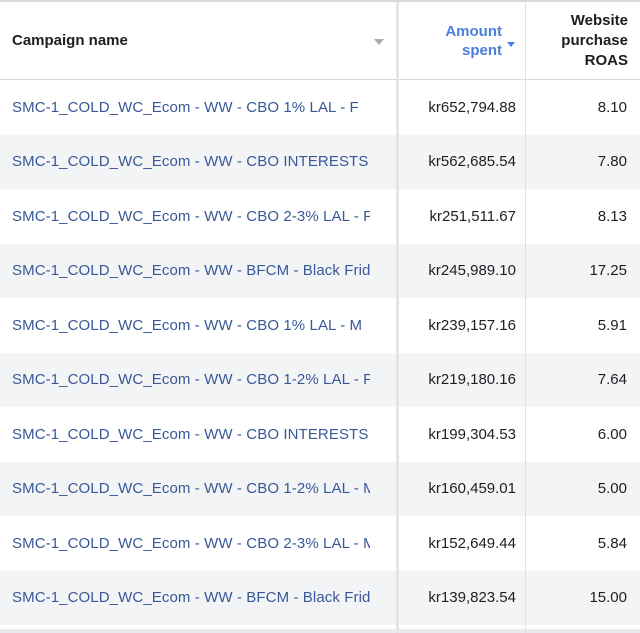 The image size is (640, 633). I want to click on sort-descending-icon, so click(511, 45).